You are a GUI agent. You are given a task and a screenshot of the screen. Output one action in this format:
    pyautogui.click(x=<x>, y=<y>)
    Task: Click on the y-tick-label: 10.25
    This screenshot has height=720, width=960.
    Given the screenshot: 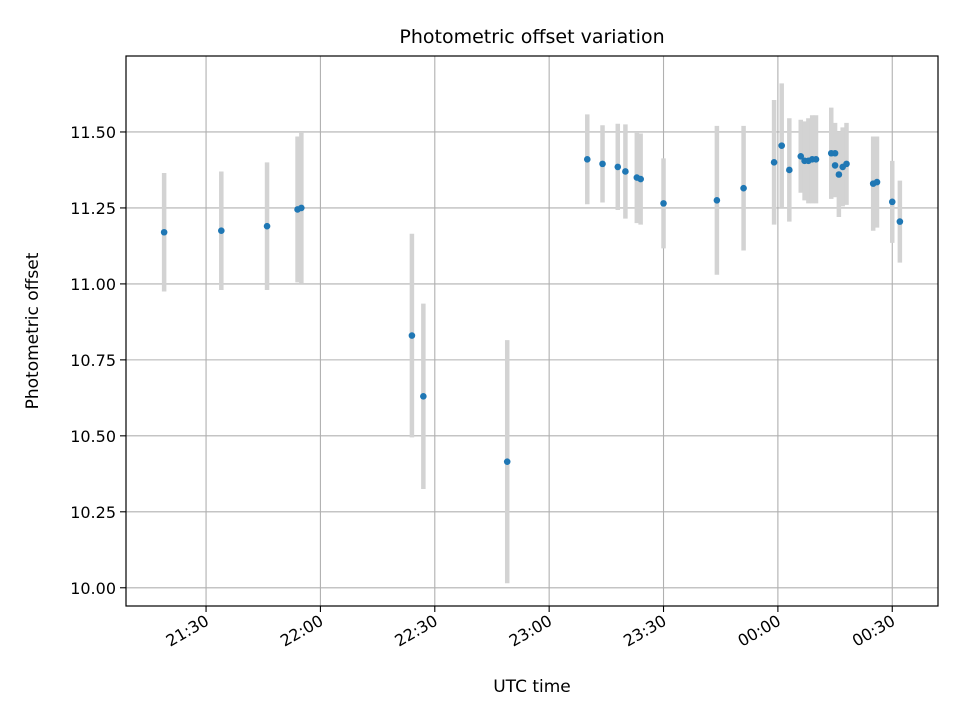 What is the action you would take?
    pyautogui.click(x=93, y=512)
    